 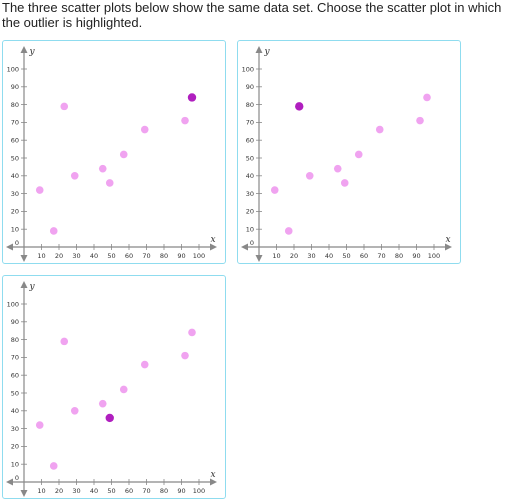 What do you see at coordinates (129, 256) in the screenshot?
I see `x-tick-label: 60` at bounding box center [129, 256].